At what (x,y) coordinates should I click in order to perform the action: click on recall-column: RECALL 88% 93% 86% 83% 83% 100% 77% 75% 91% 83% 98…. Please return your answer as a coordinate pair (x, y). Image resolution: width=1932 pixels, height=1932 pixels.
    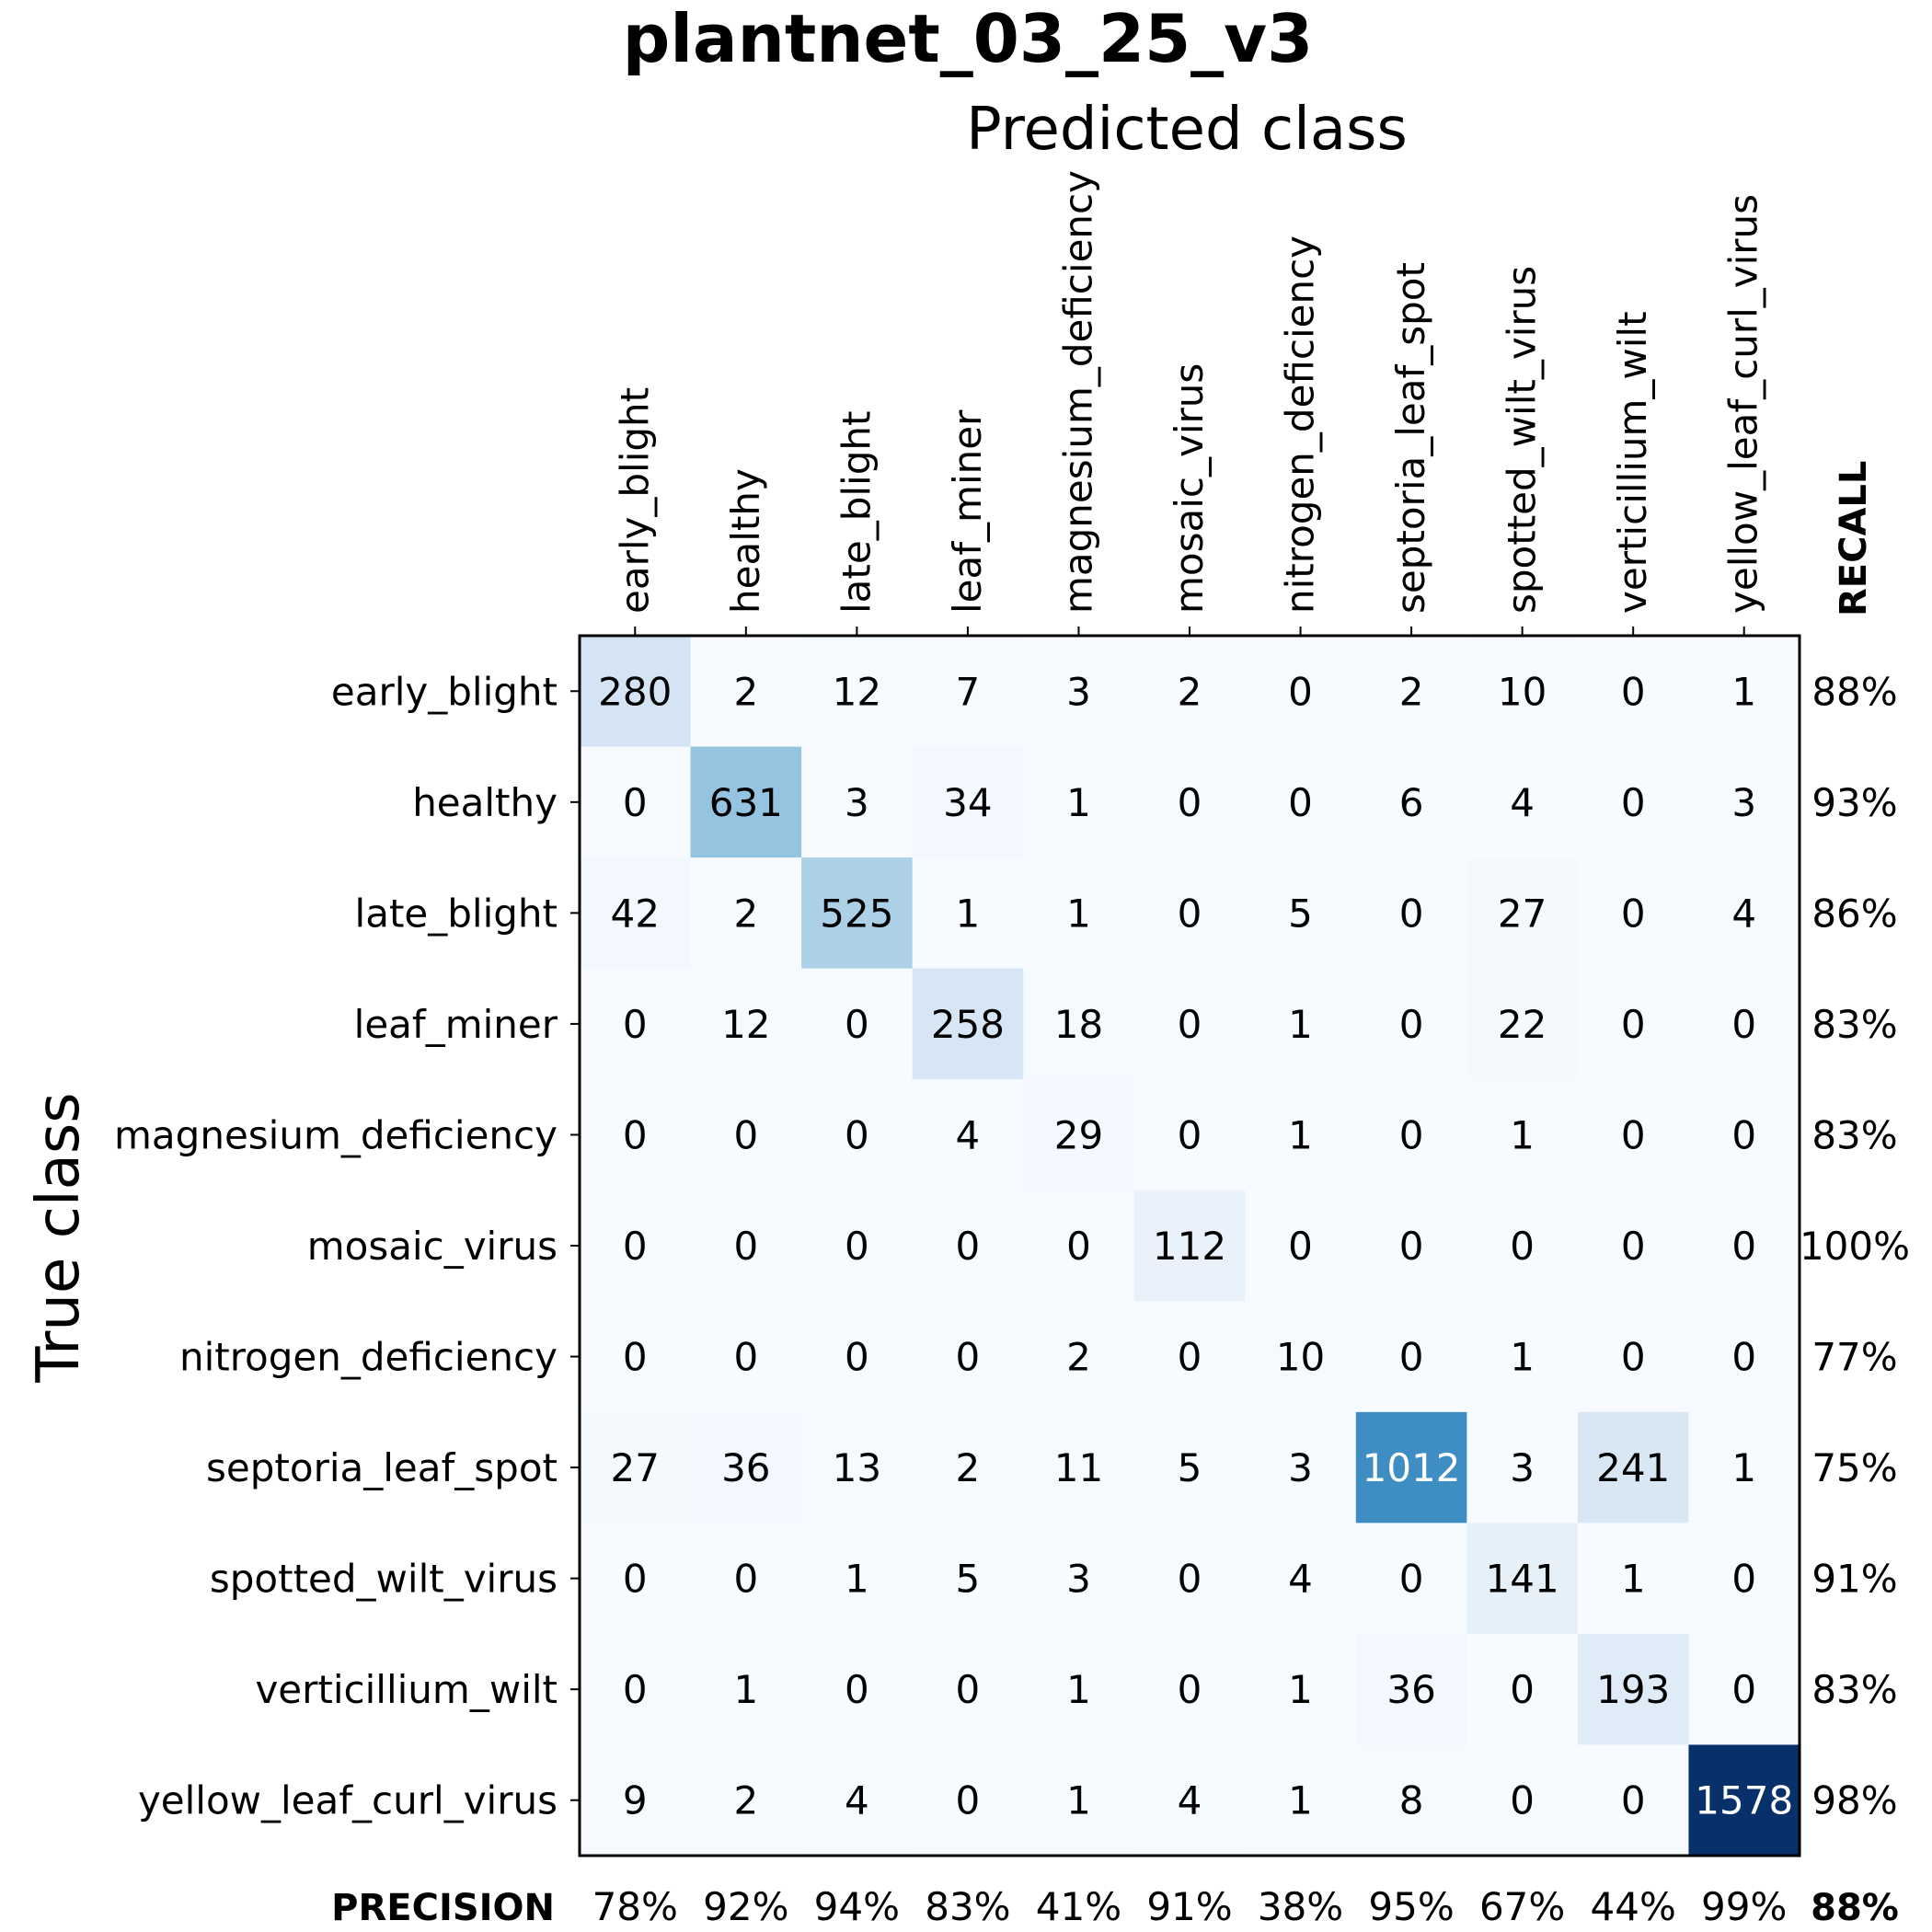
    Looking at the image, I should click on (1855, 1142).